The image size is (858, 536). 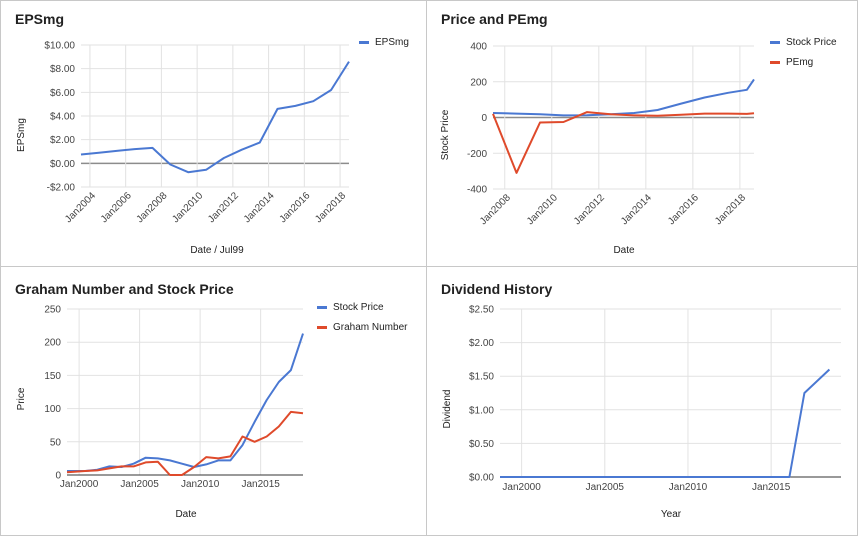 I want to click on y-axis-label: Stock Price, so click(x=445, y=134).